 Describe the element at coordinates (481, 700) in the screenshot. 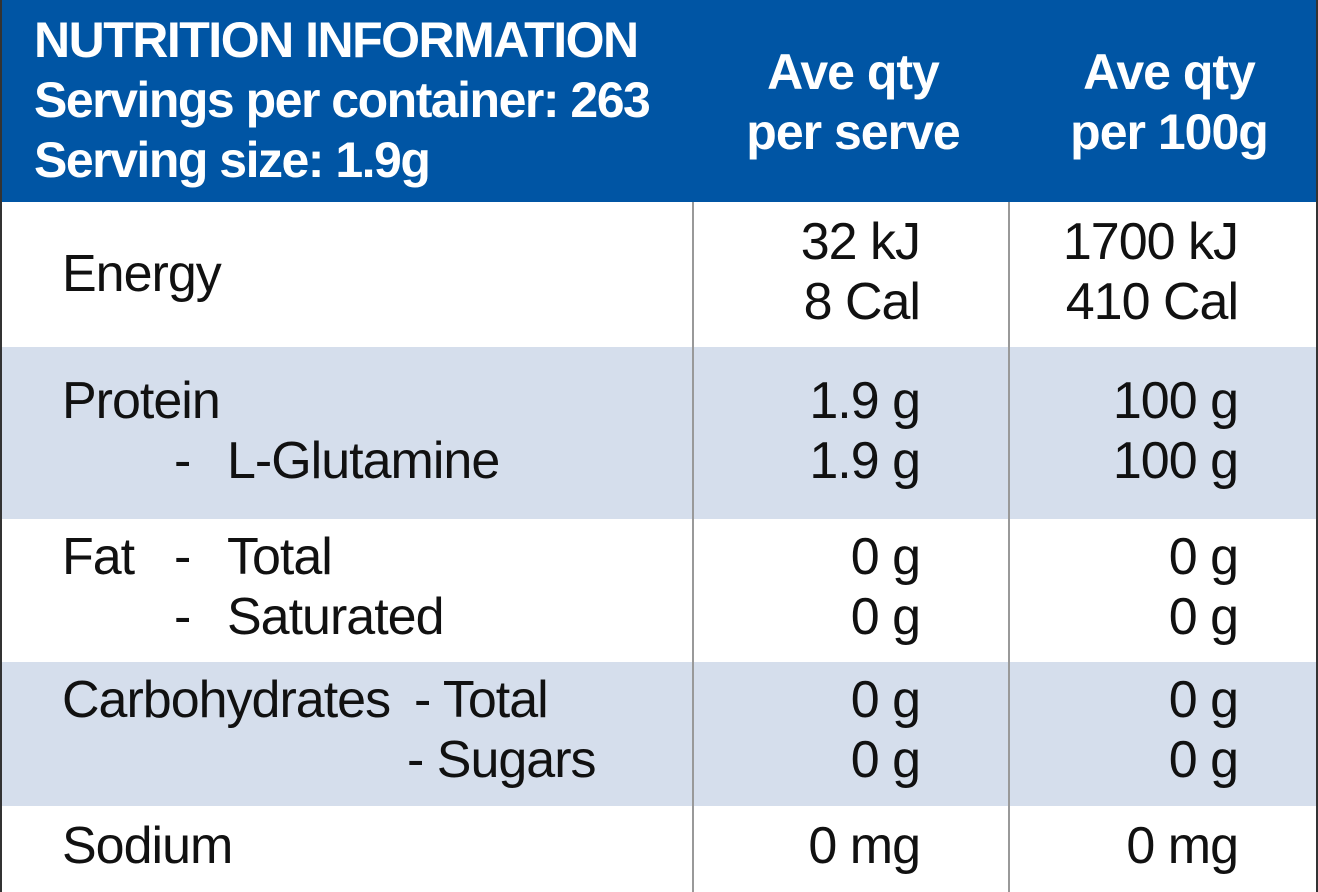

I see `carbs-total-label: - Total` at that location.